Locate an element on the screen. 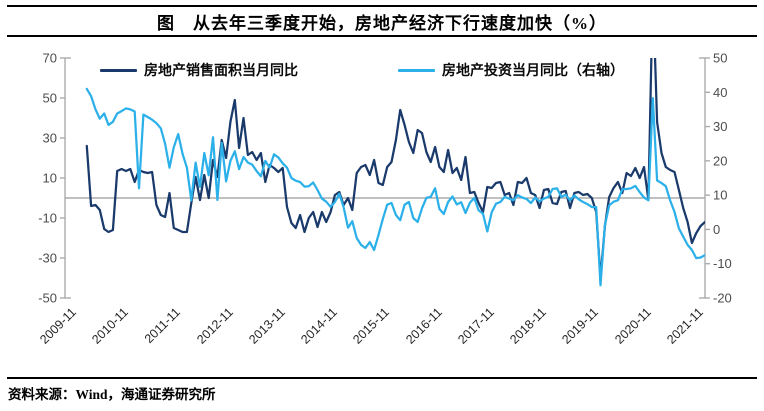 This screenshot has width=764, height=411. title-rule-top is located at coordinates (382, 6).